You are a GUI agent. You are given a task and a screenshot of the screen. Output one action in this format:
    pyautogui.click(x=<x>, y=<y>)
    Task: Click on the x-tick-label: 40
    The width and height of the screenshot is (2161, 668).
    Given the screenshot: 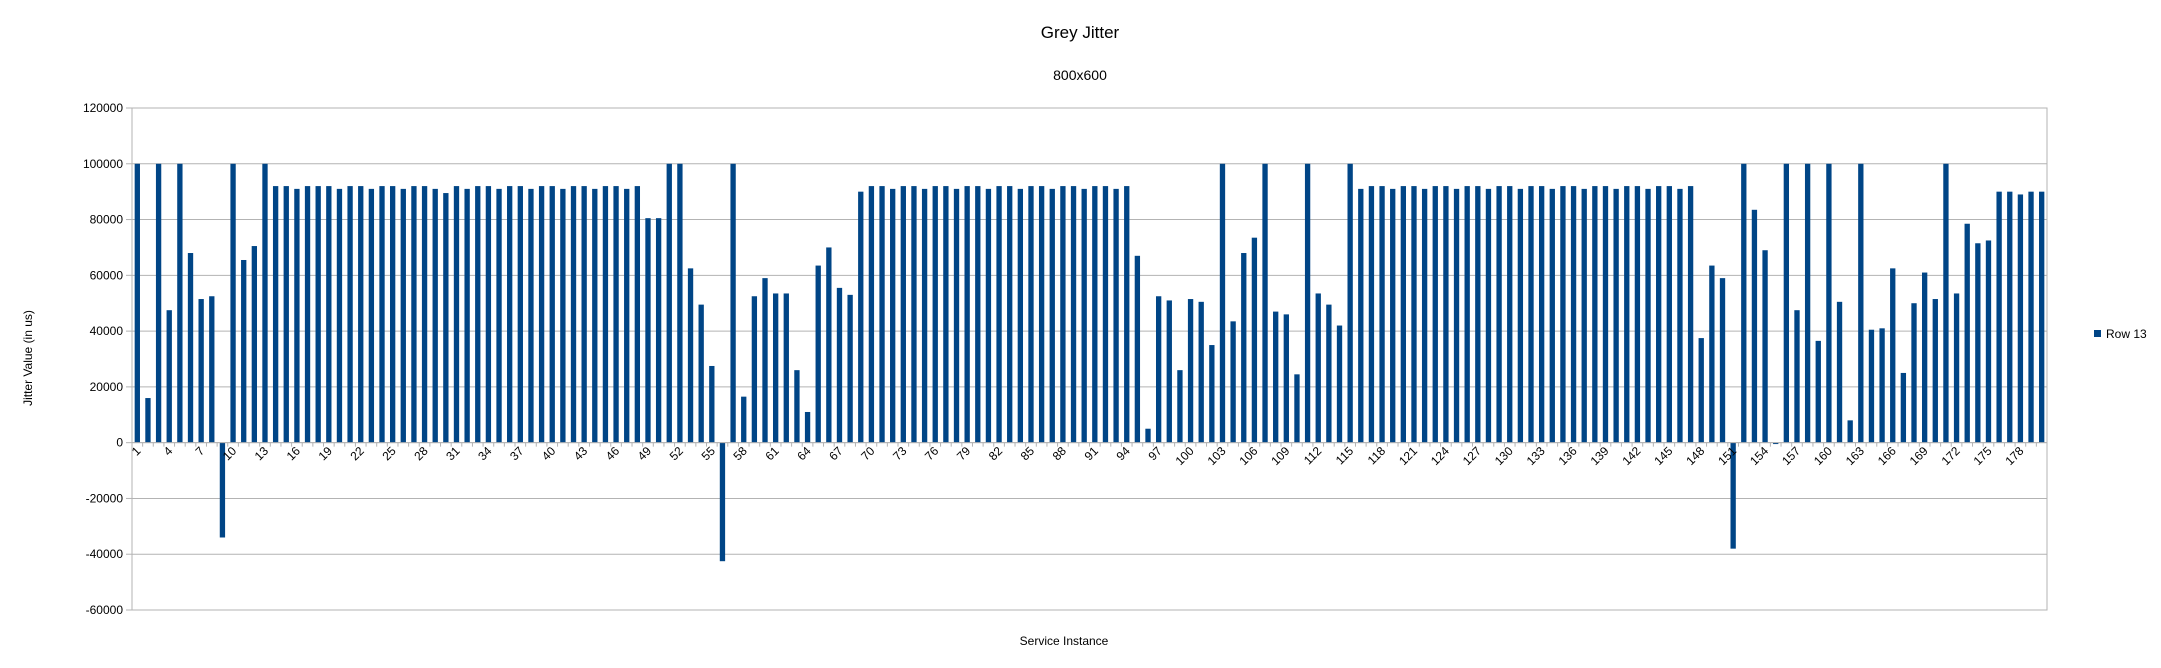 What is the action you would take?
    pyautogui.click(x=549, y=454)
    